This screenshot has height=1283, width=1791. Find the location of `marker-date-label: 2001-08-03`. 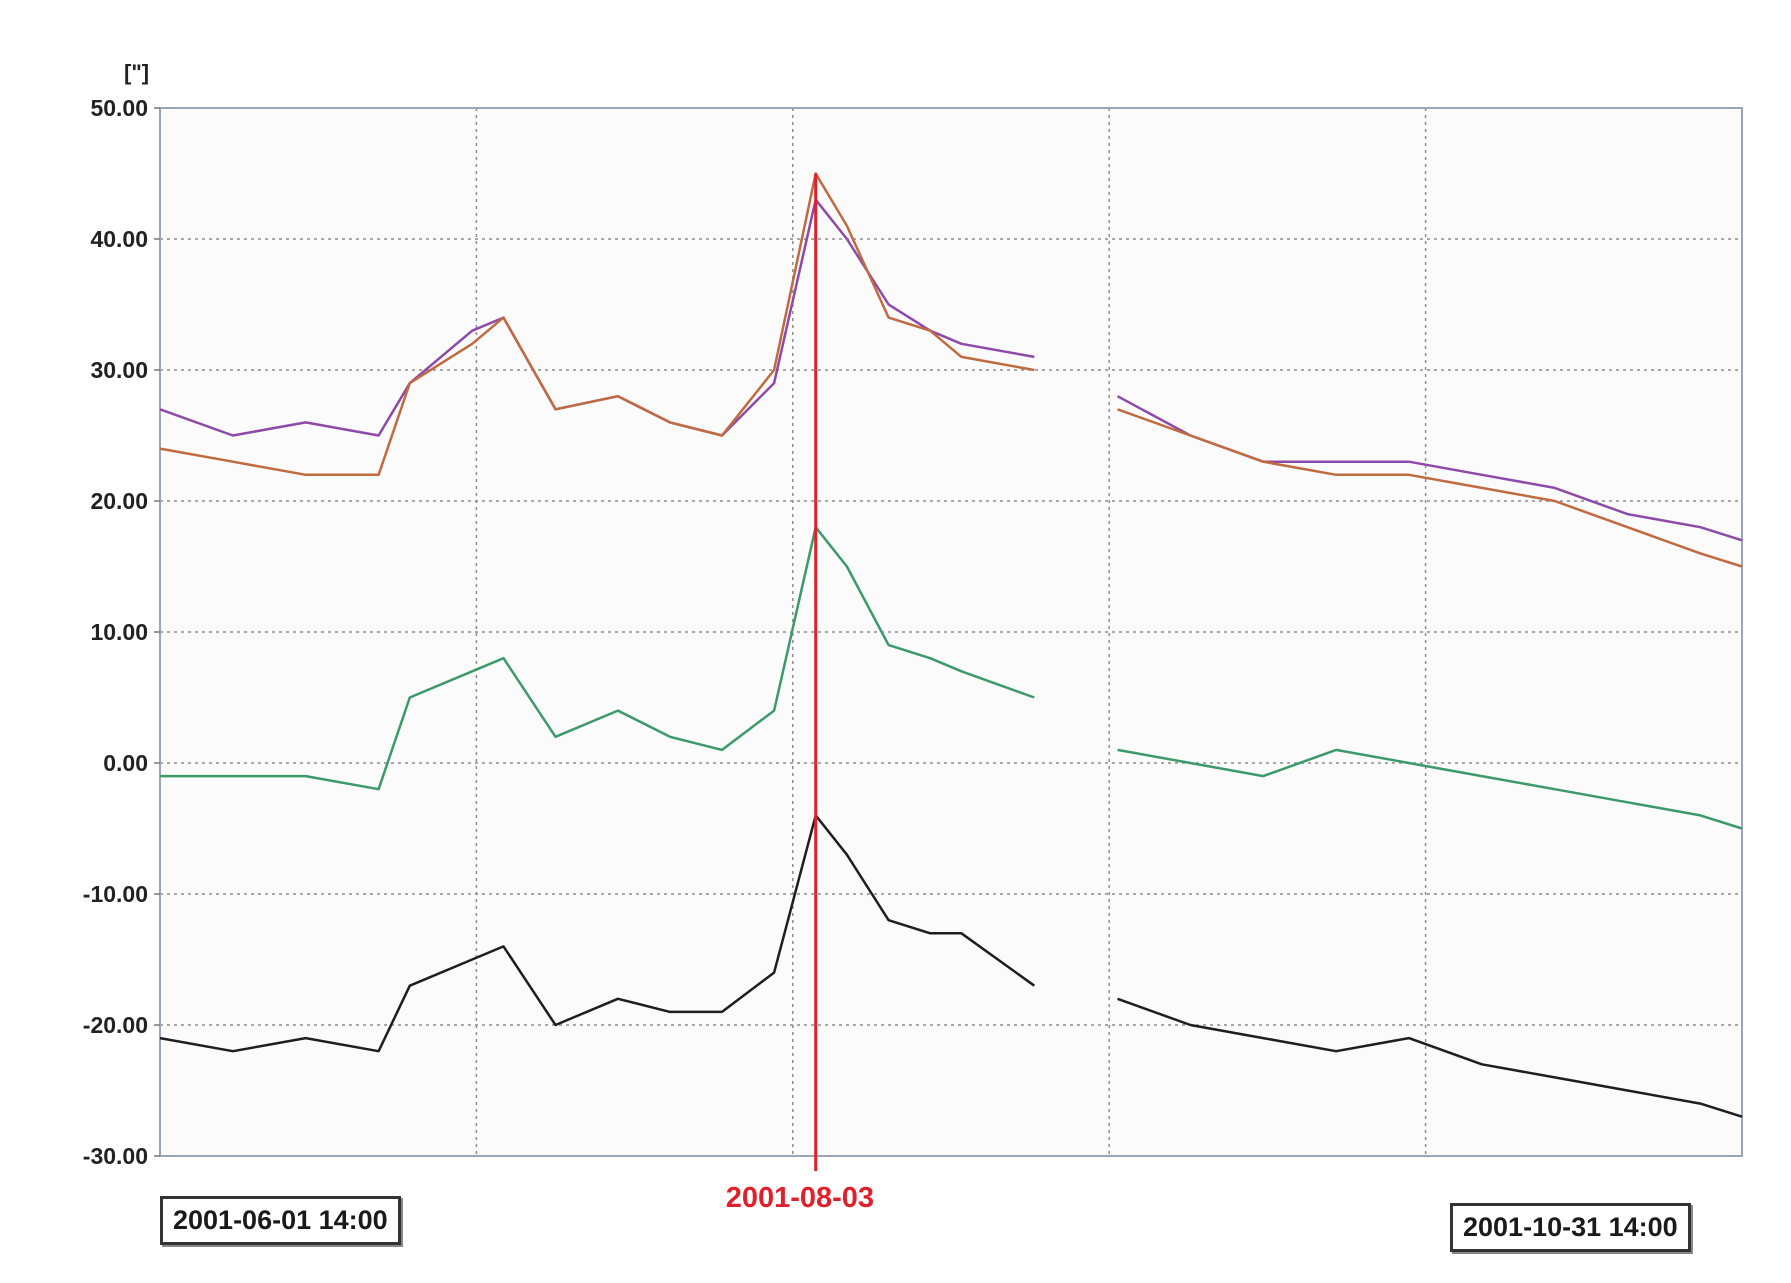

marker-date-label: 2001-08-03 is located at coordinates (800, 1198).